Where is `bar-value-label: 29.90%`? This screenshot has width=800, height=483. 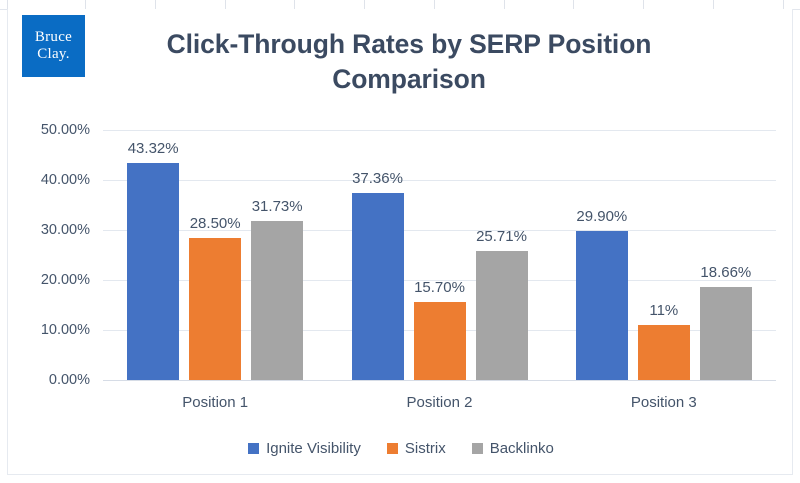 bar-value-label: 29.90% is located at coordinates (602, 216).